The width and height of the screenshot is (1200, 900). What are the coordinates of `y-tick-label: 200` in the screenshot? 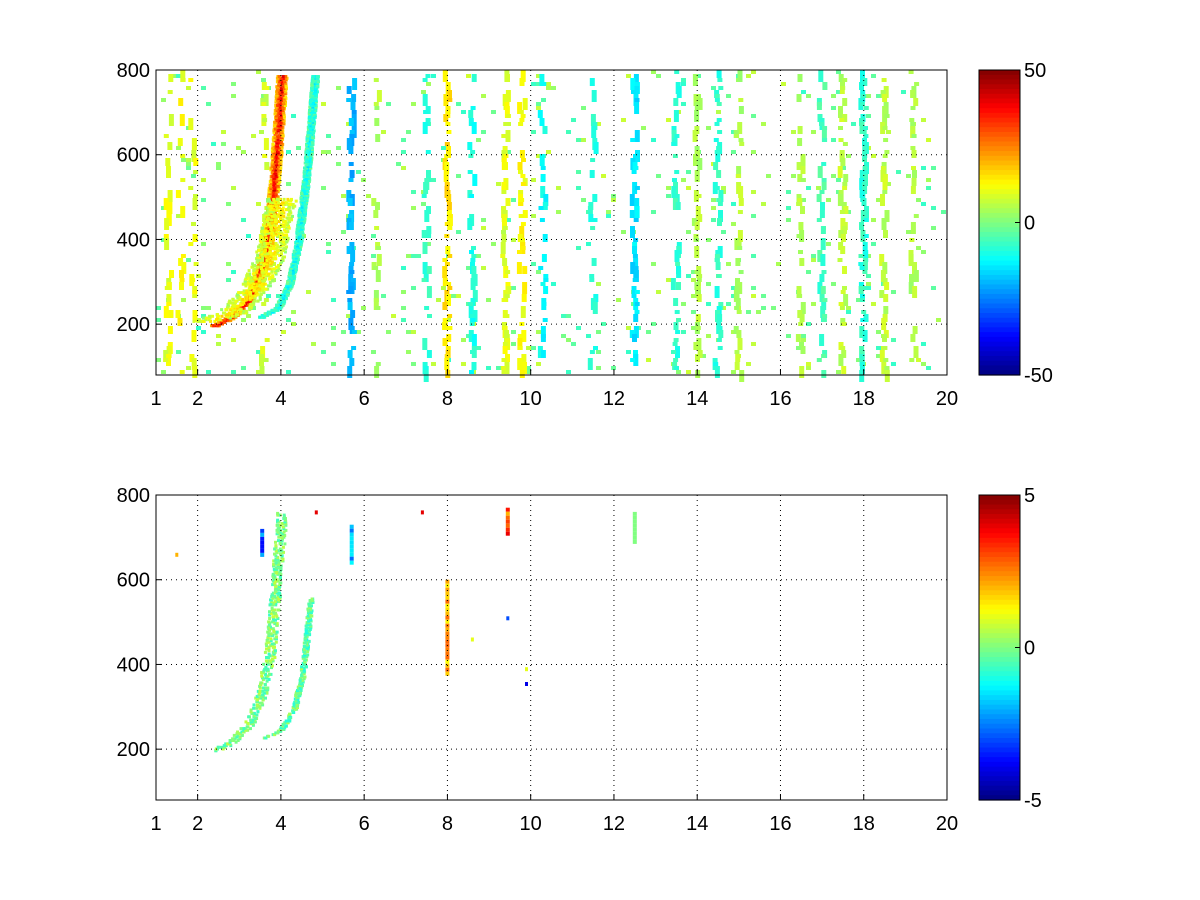 It's located at (133, 325).